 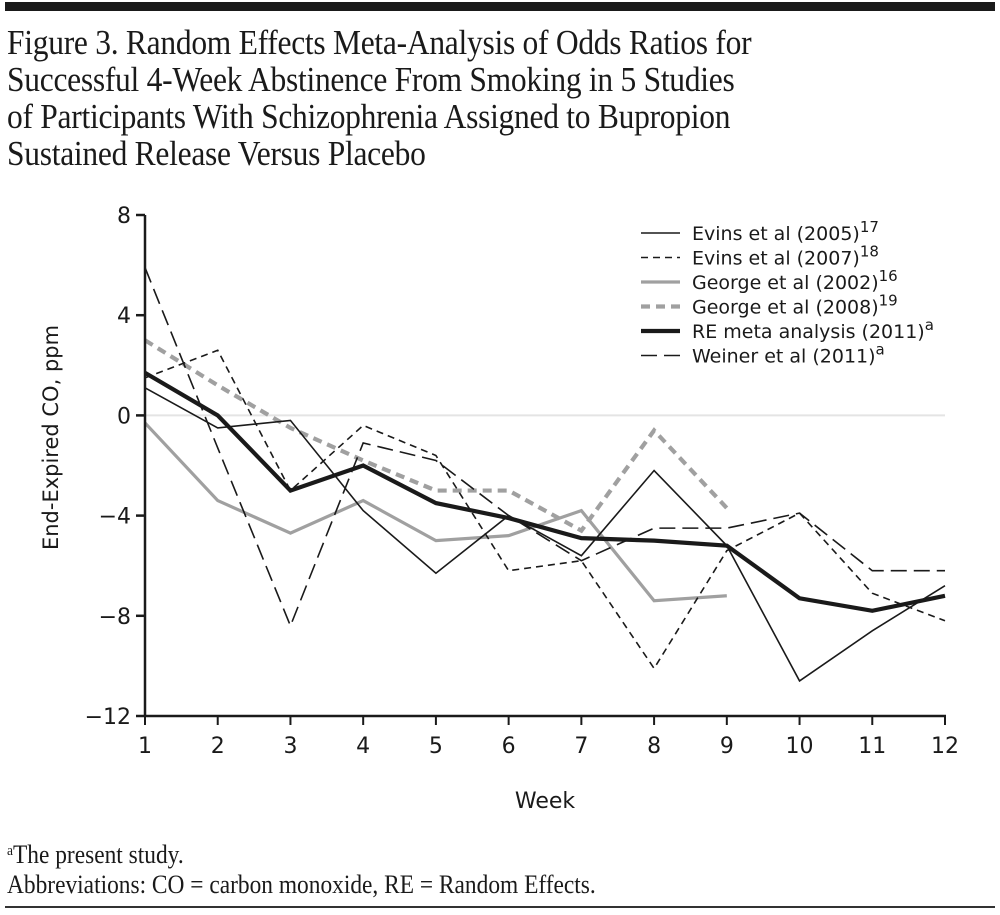 I want to click on footnote-text: The present study., so click(x=98, y=854).